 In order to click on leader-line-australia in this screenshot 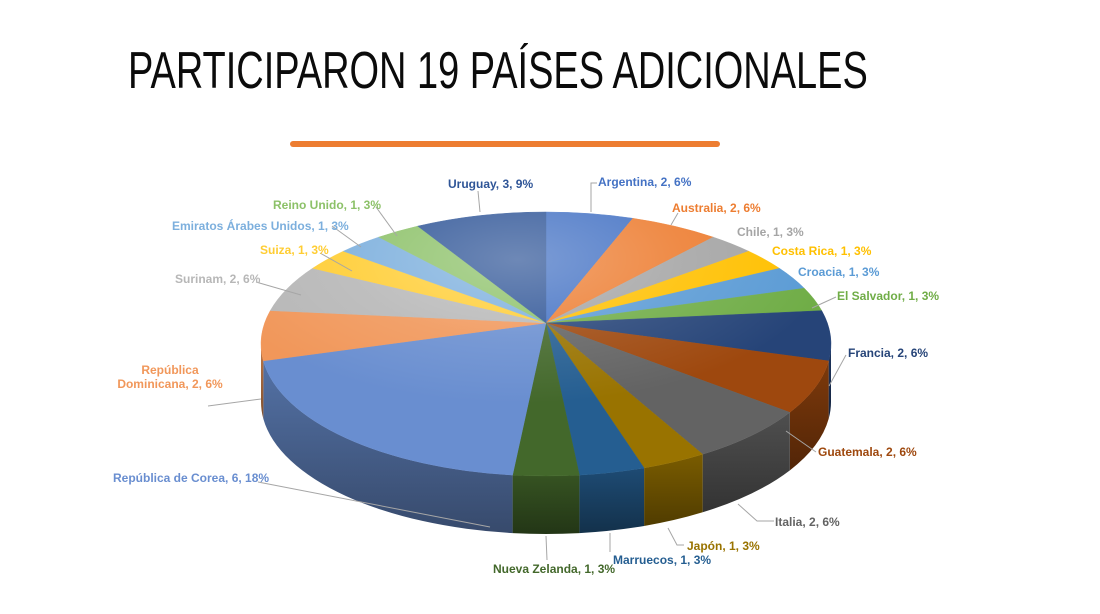, I will do `click(674, 219)`.